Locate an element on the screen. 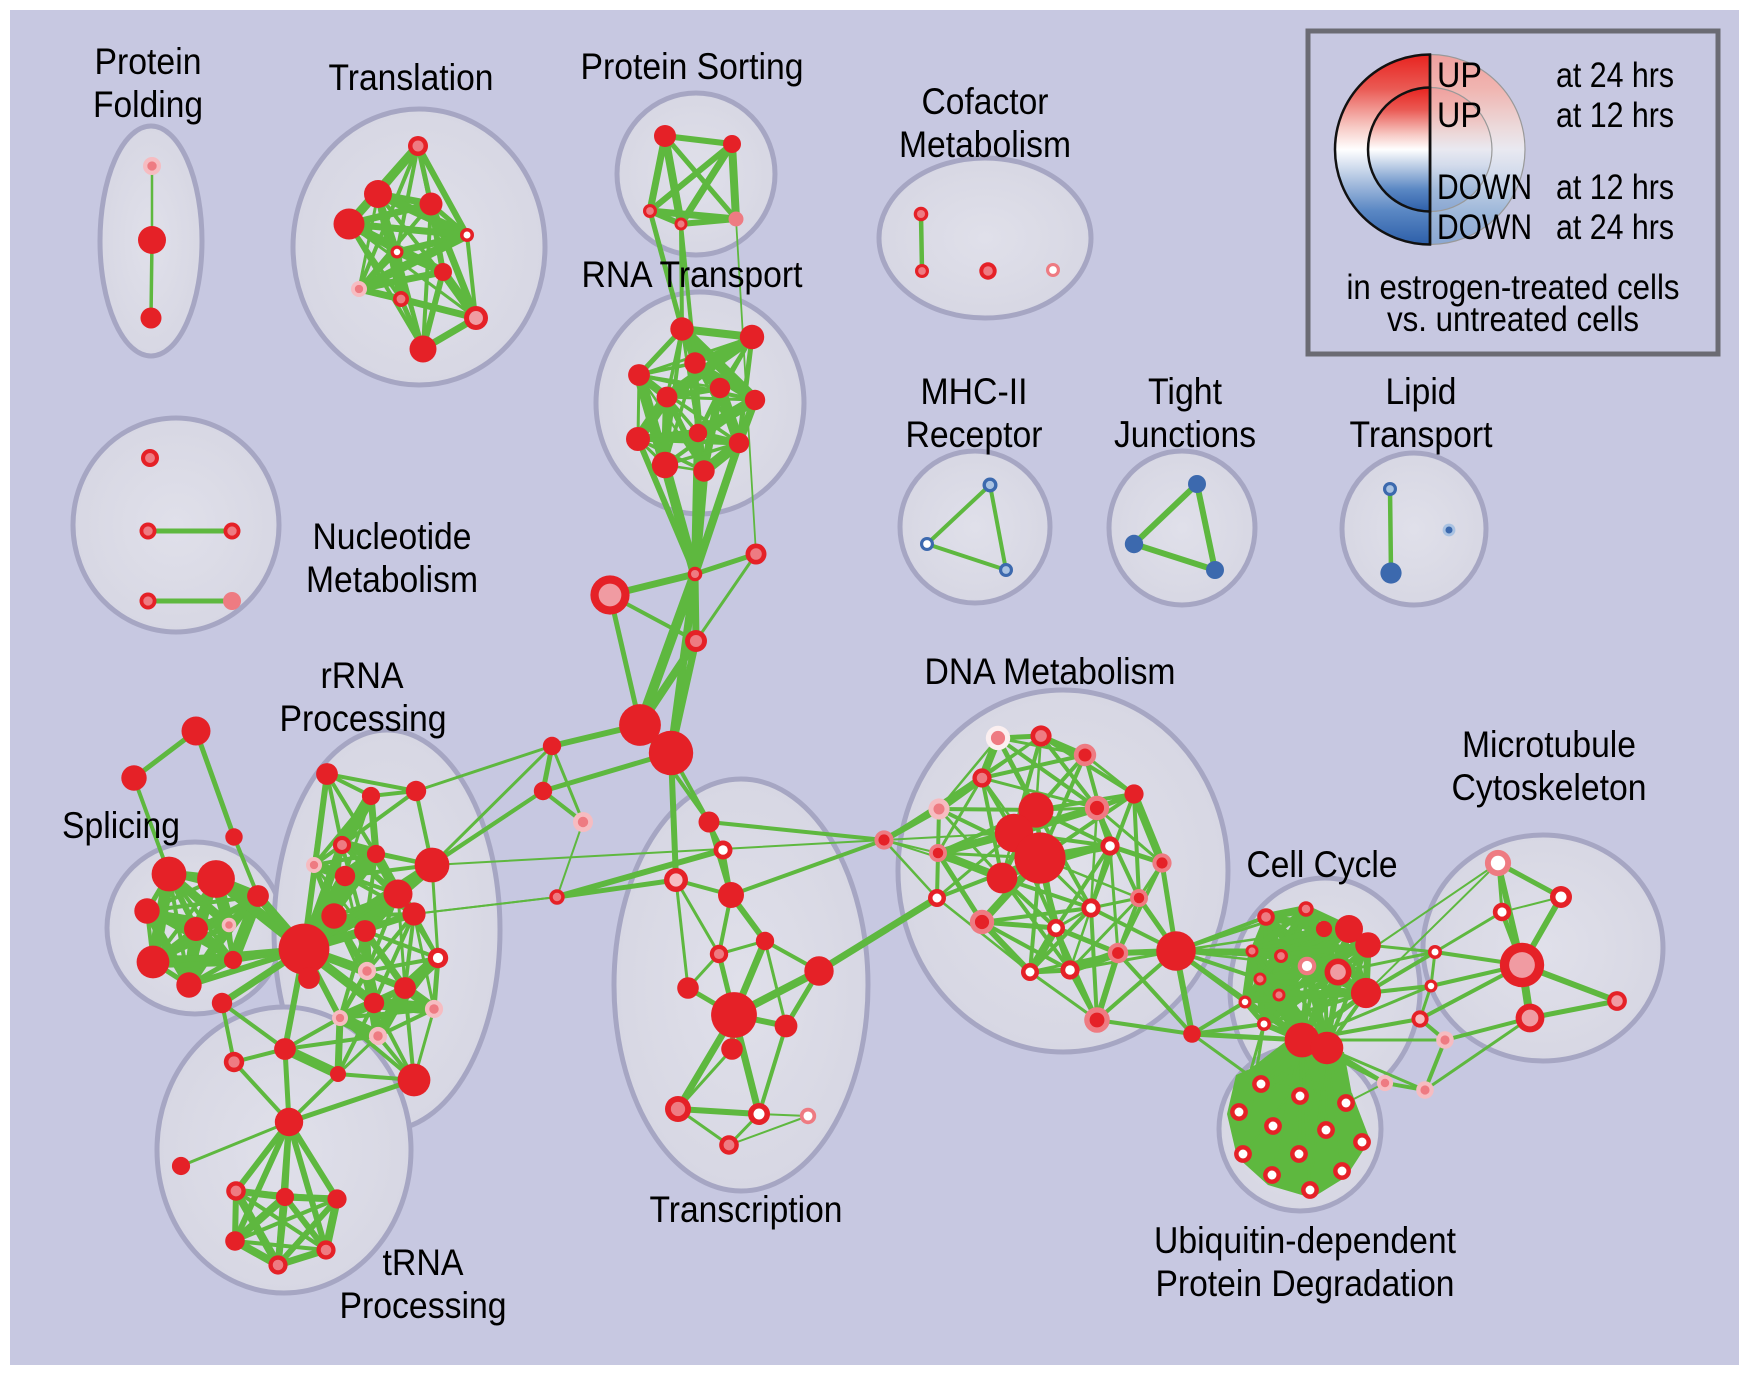  svg-text: rRNA is located at coordinates (362, 675).